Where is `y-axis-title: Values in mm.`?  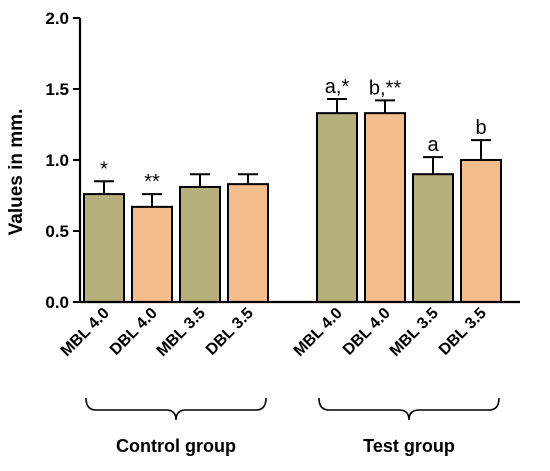
y-axis-title: Values in mm. is located at coordinates (16, 172).